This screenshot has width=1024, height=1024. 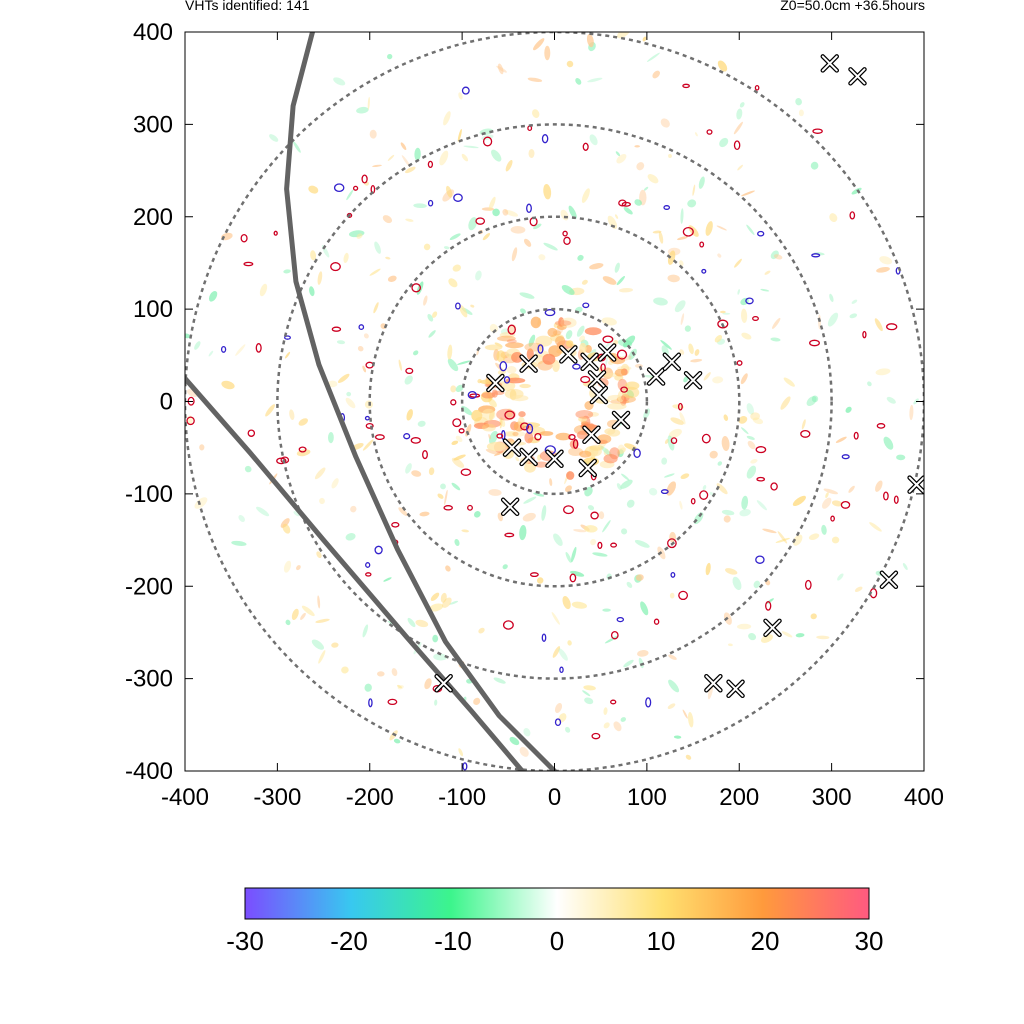 What do you see at coordinates (554, 797) in the screenshot?
I see `x-tick-label: 0` at bounding box center [554, 797].